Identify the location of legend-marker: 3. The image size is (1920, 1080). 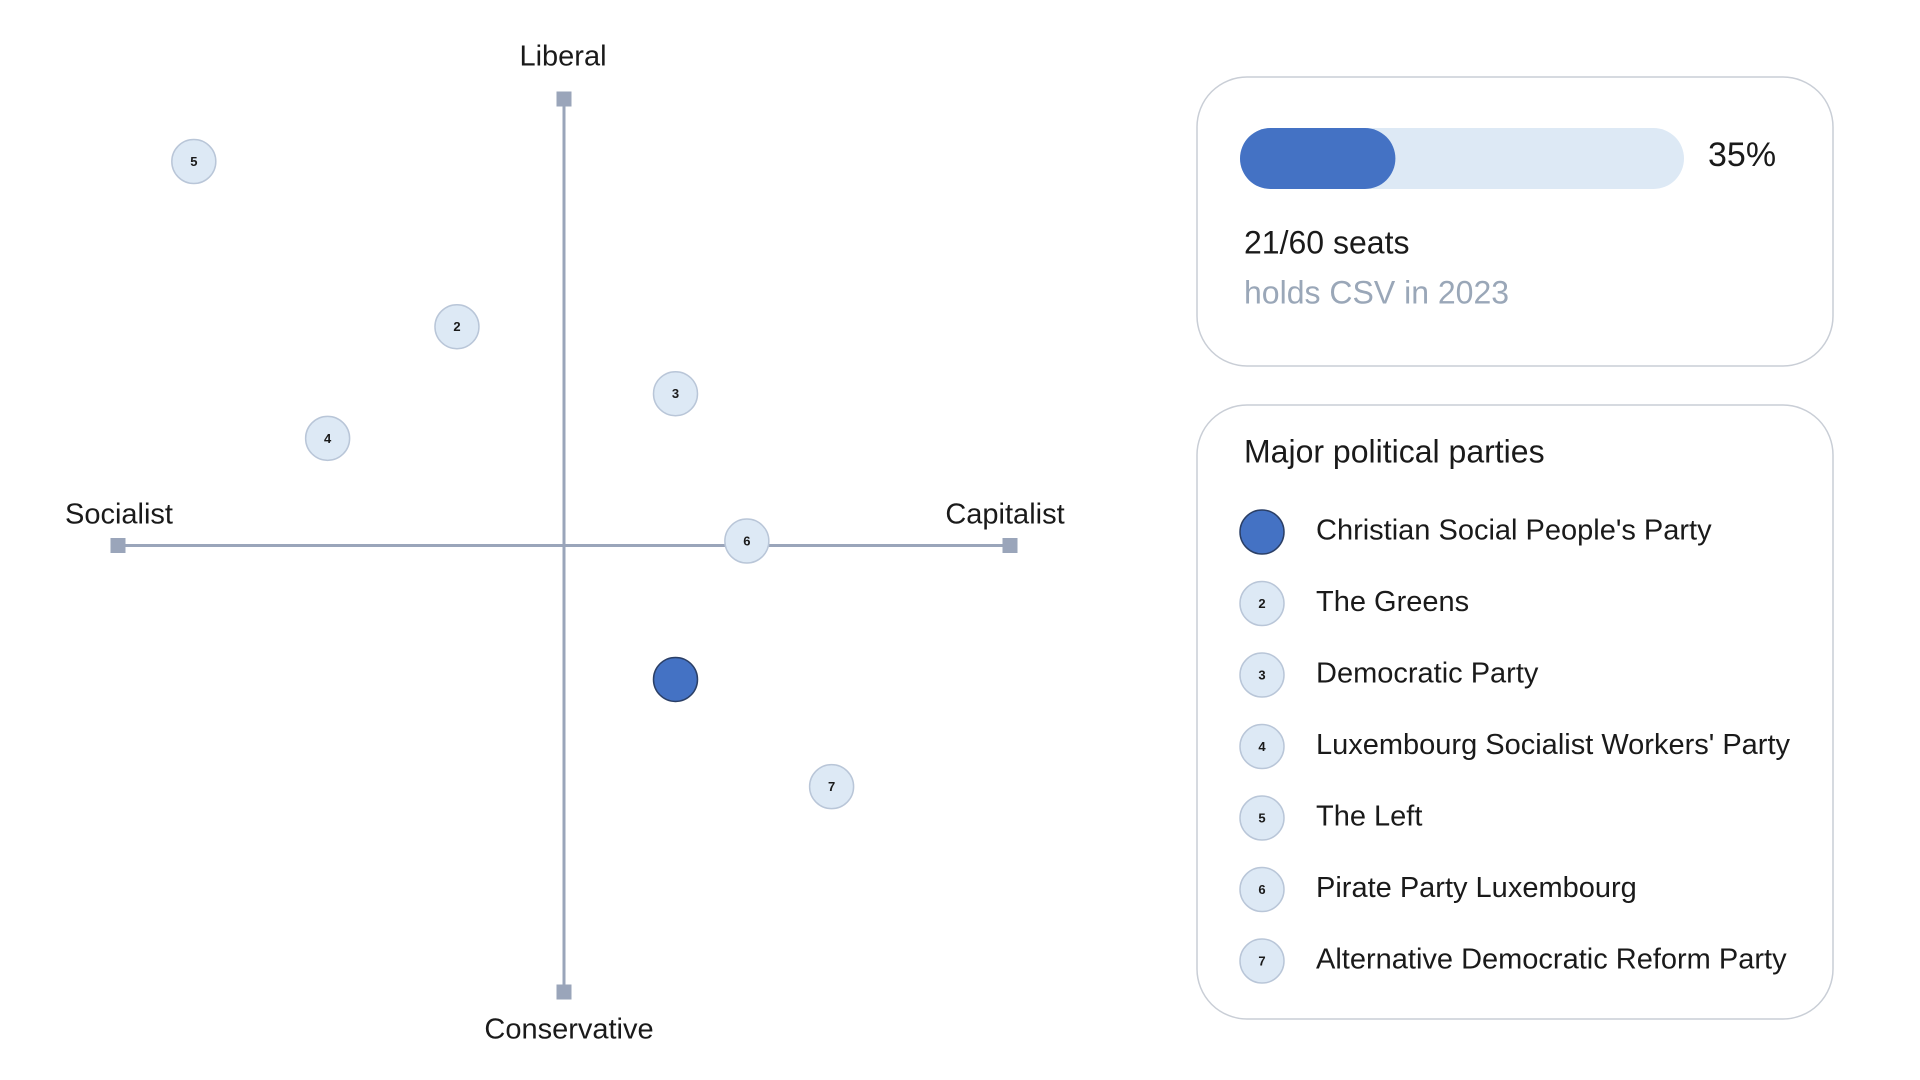
(1261, 674).